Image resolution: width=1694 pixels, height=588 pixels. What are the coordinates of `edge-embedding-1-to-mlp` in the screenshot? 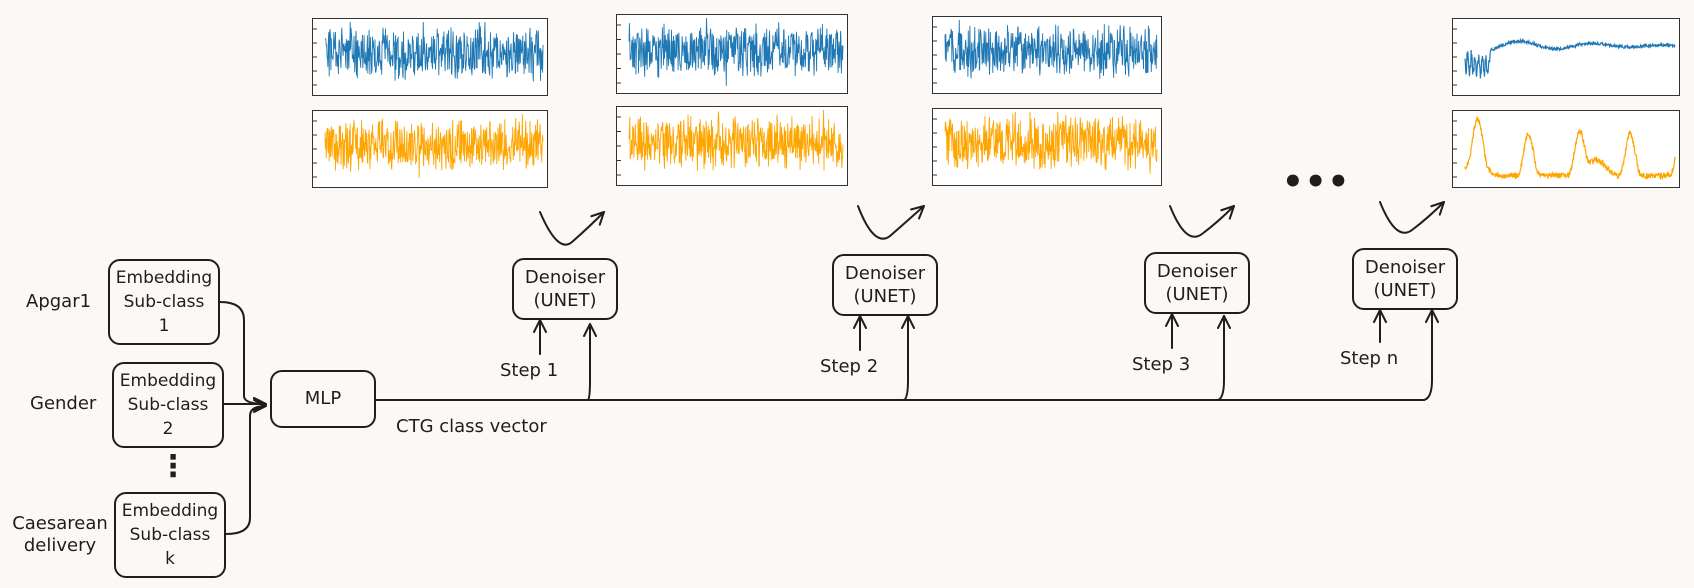 It's located at (243, 356).